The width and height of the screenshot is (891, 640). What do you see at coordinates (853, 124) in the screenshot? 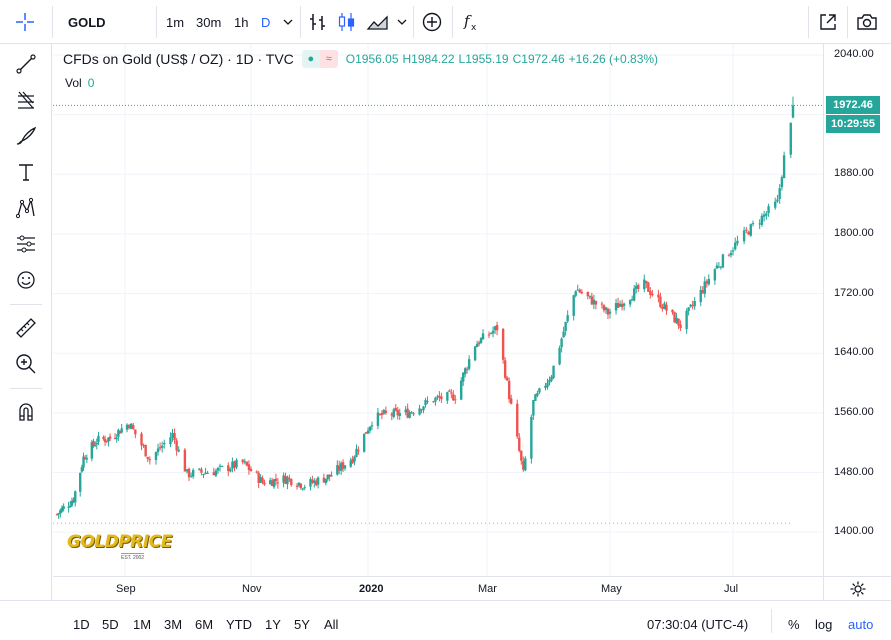
I see `bar-countdown-label: 10:29:55` at bounding box center [853, 124].